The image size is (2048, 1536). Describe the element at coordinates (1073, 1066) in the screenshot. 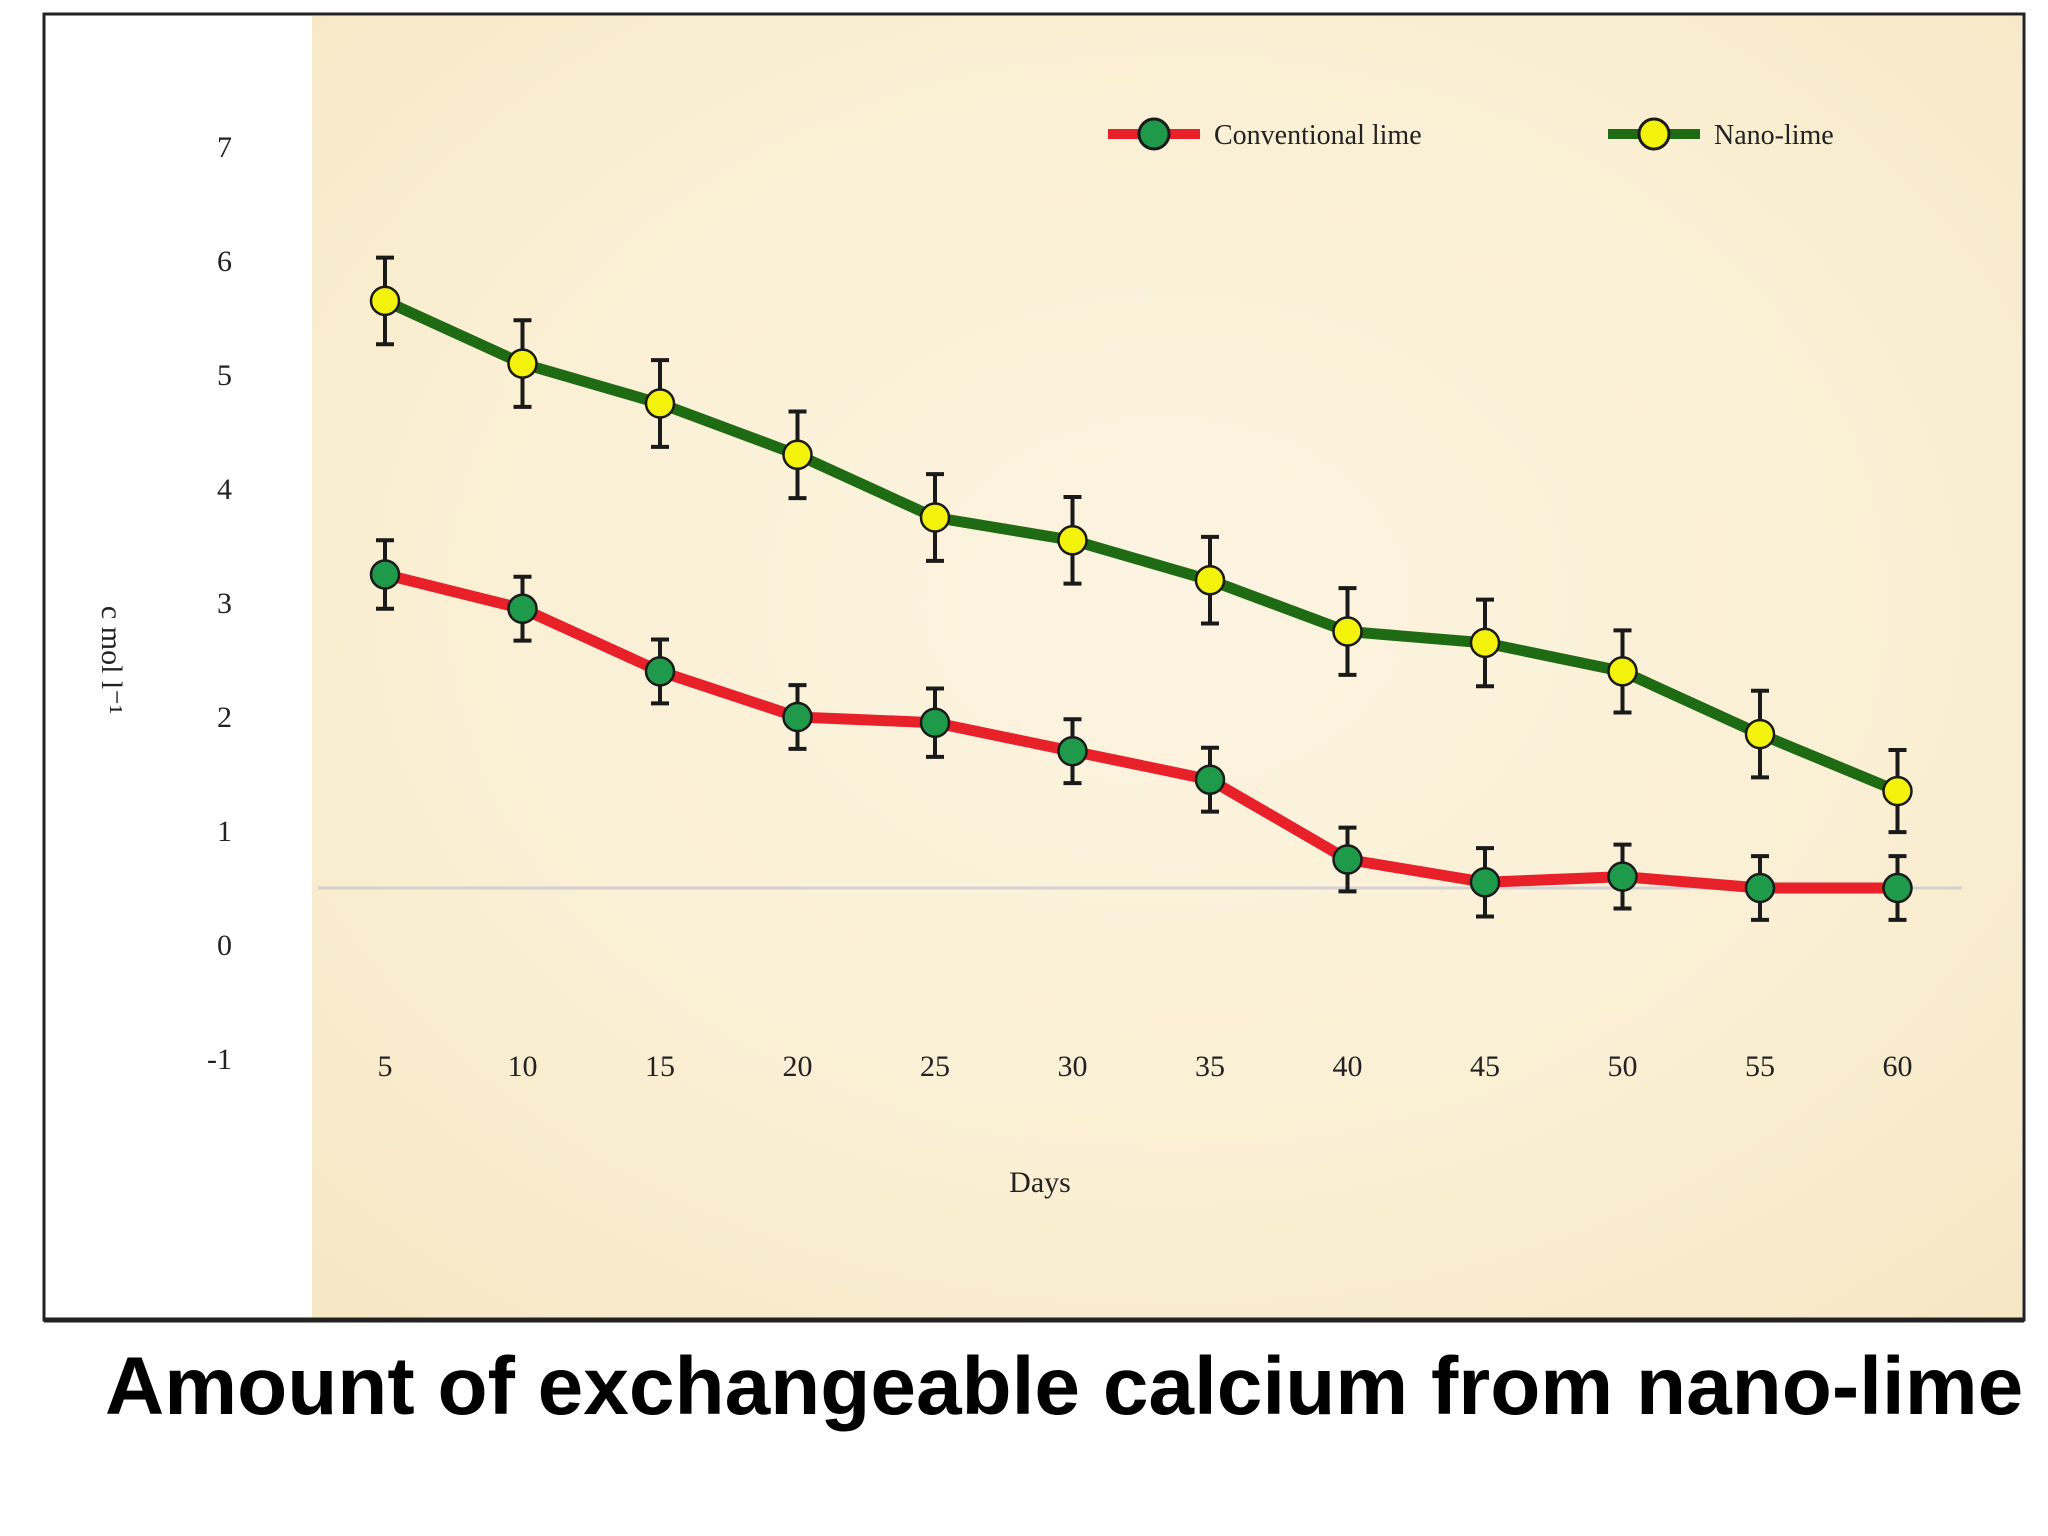

I see `x-tick-label: 30` at that location.